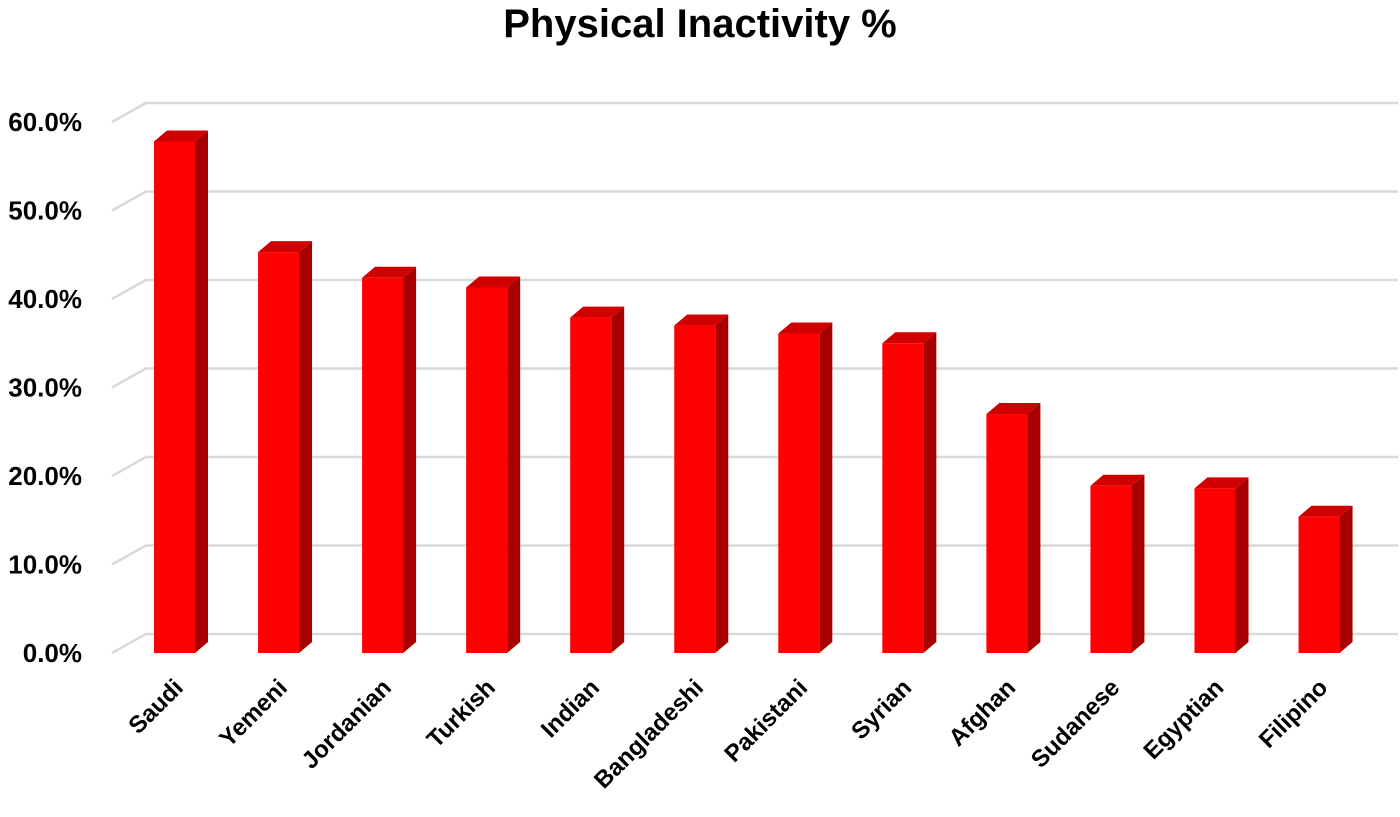  What do you see at coordinates (1075, 723) in the screenshot?
I see `x-category-label: Sudanese` at bounding box center [1075, 723].